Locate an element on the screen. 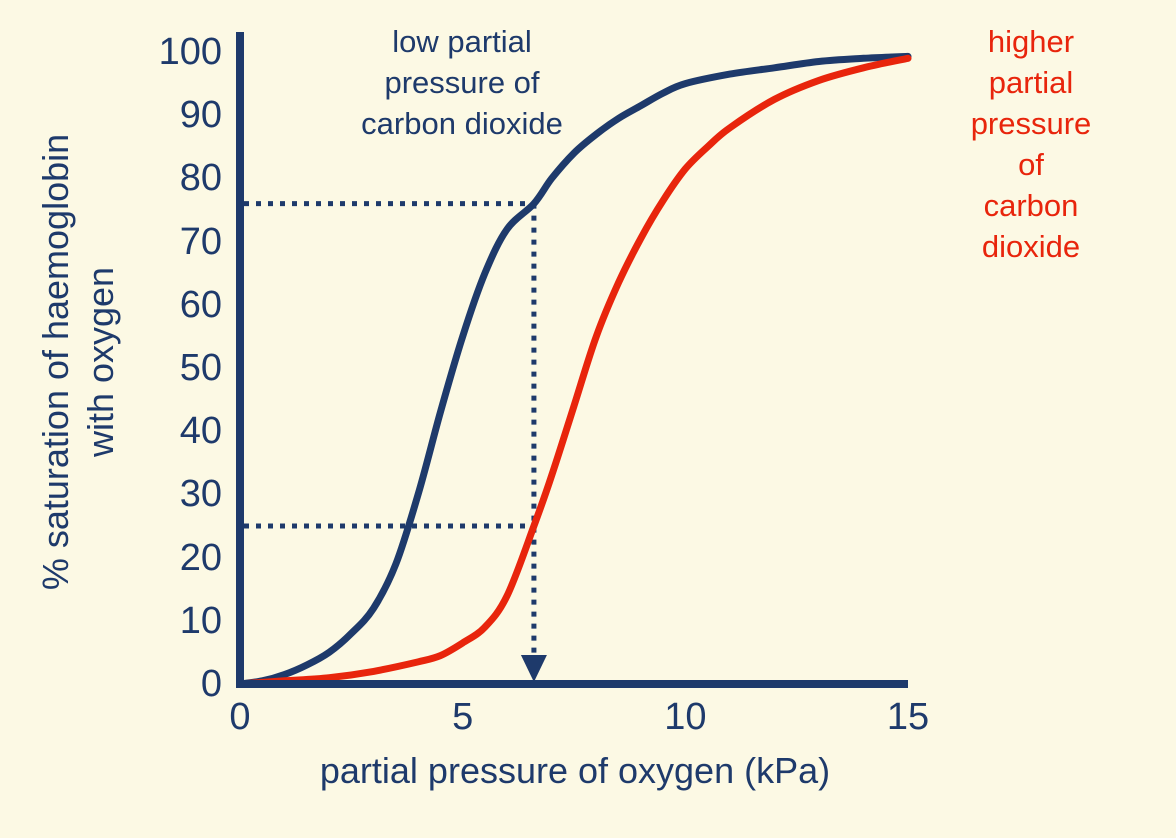  y-tick-50: 50 is located at coordinates (200, 368).